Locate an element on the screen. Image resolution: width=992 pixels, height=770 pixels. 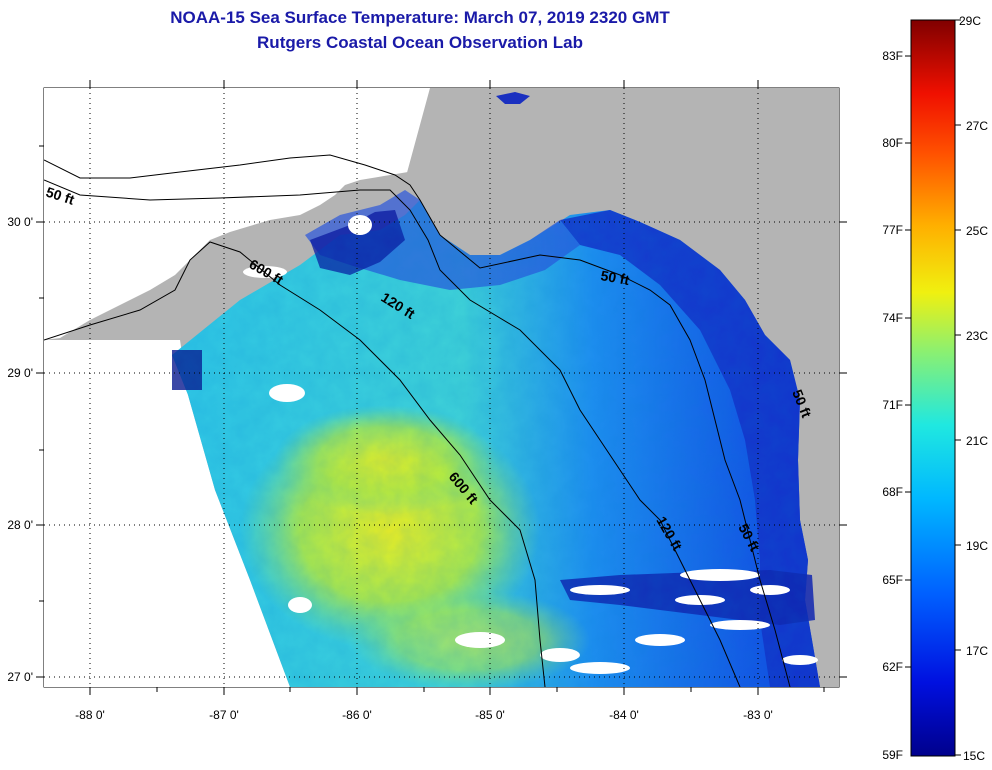
lon-label: -85 0' is located at coordinates (490, 715).